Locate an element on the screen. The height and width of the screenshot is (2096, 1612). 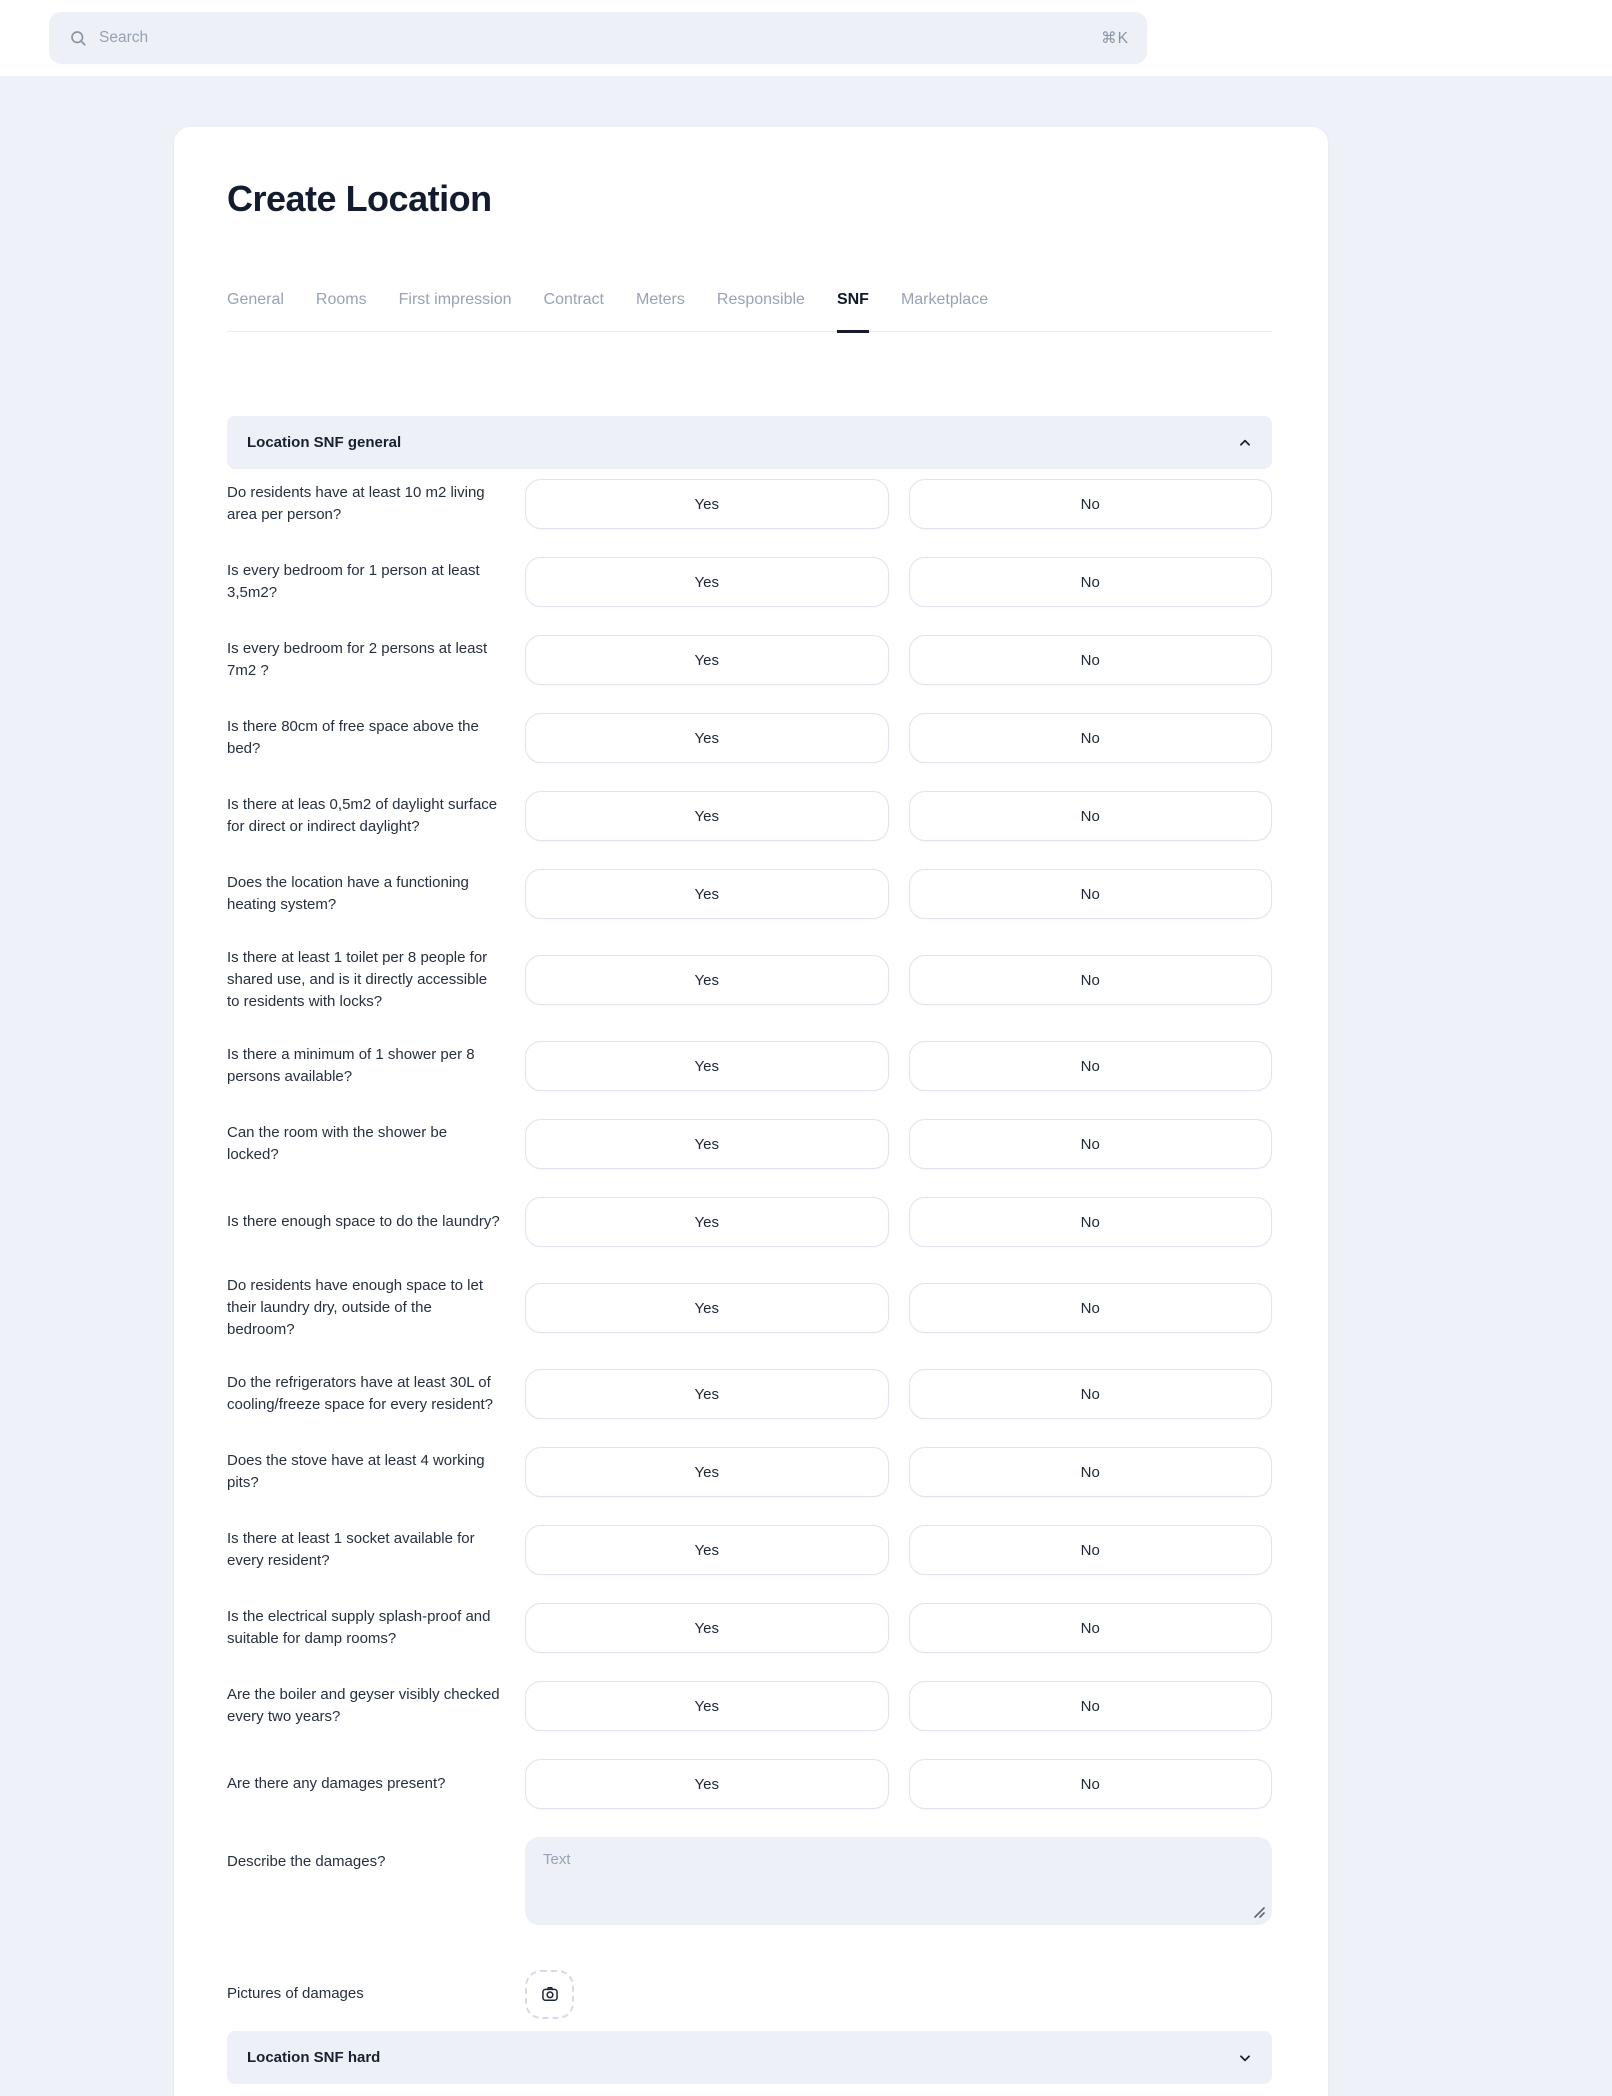
no-button-q1: No is located at coordinates (1090, 504).